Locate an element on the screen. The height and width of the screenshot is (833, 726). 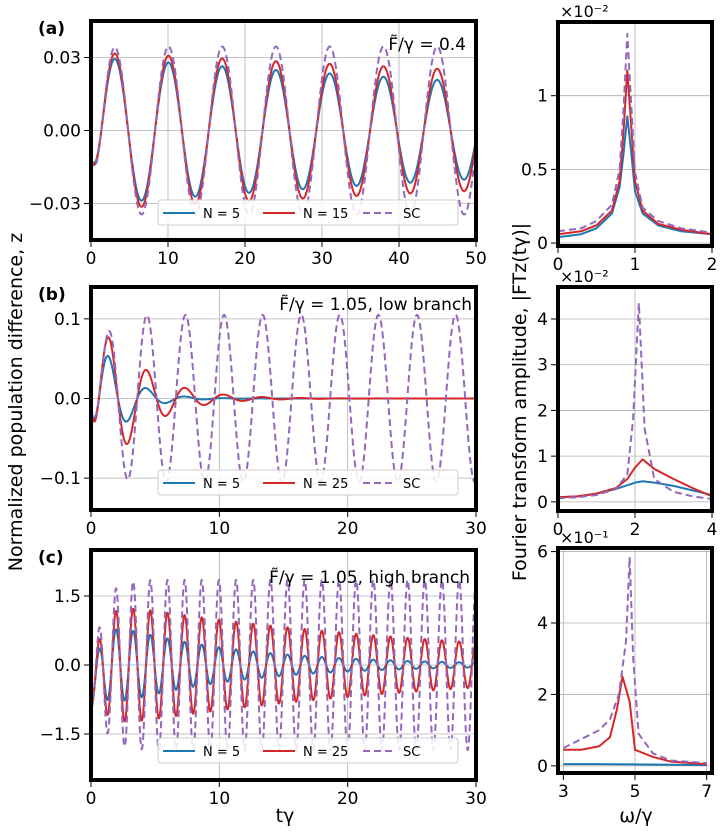
ytick-label: 0.5 is located at coordinates (534, 170).